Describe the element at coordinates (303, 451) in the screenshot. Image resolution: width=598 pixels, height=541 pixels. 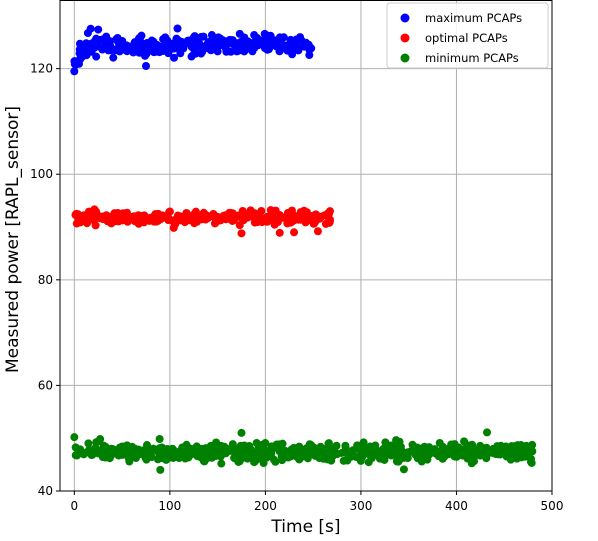
I see `series-minimum` at that location.